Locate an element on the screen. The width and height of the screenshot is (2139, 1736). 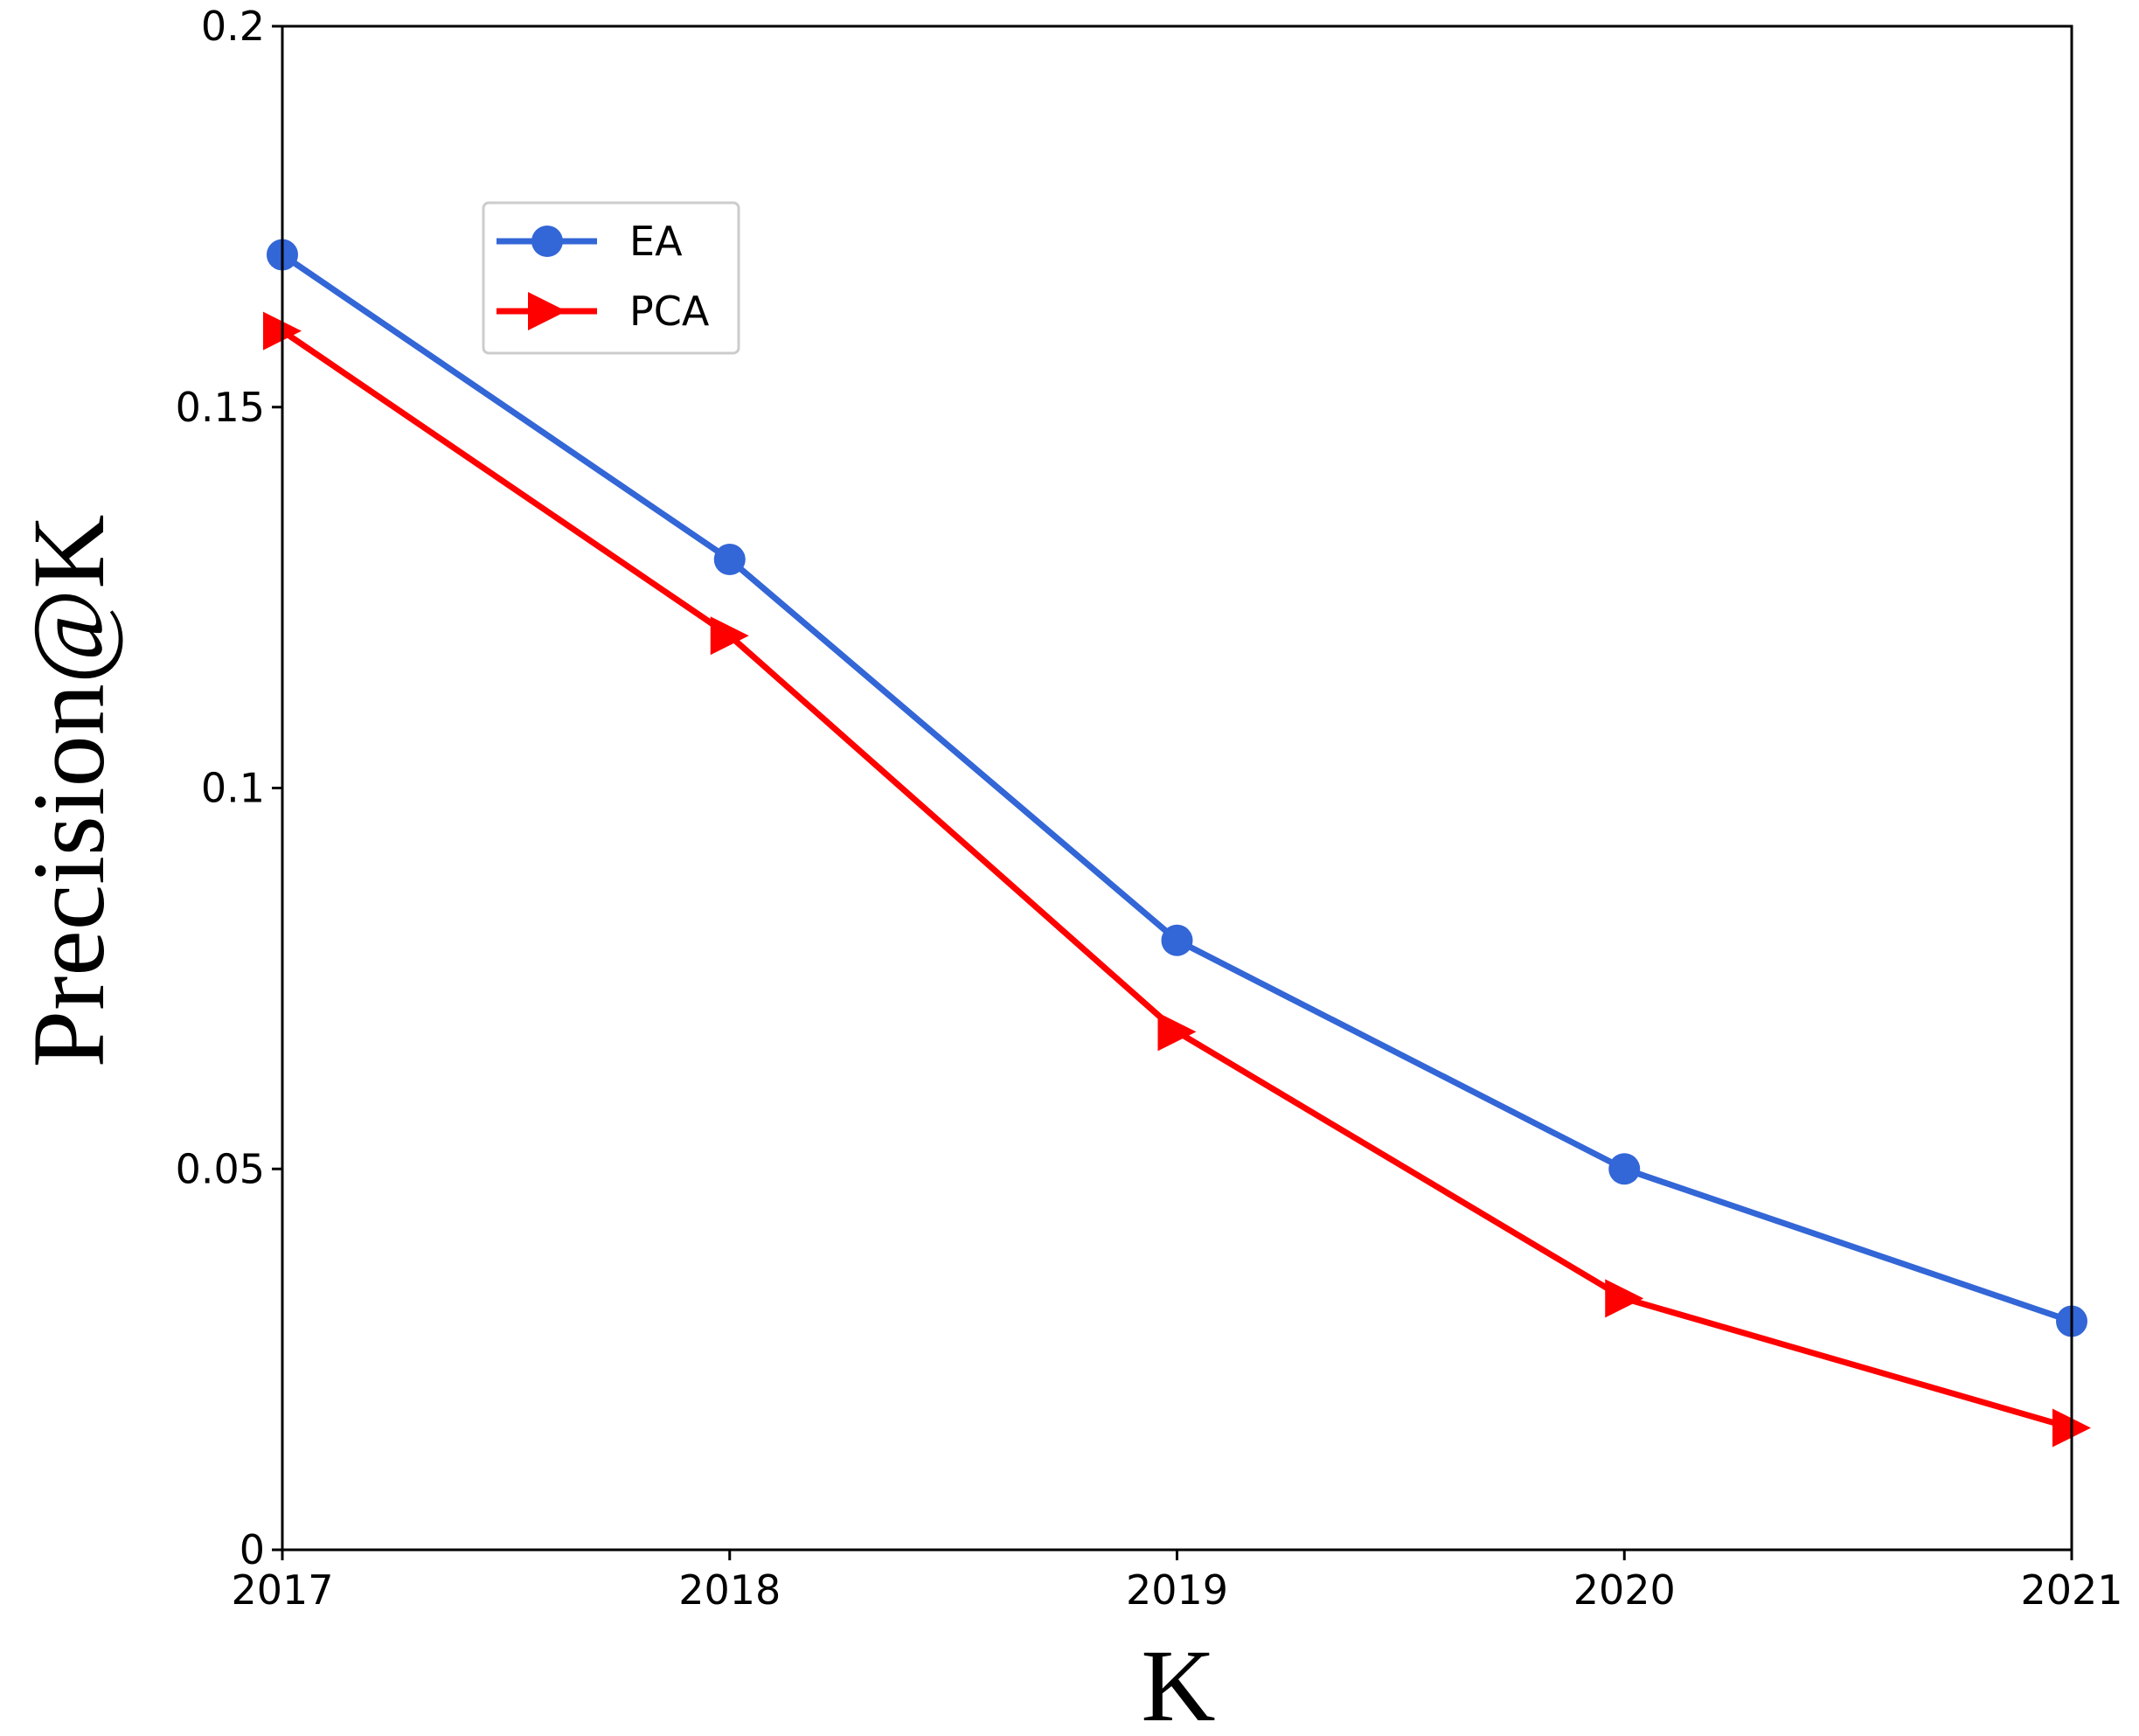
legend: EA PCA is located at coordinates (611, 278).